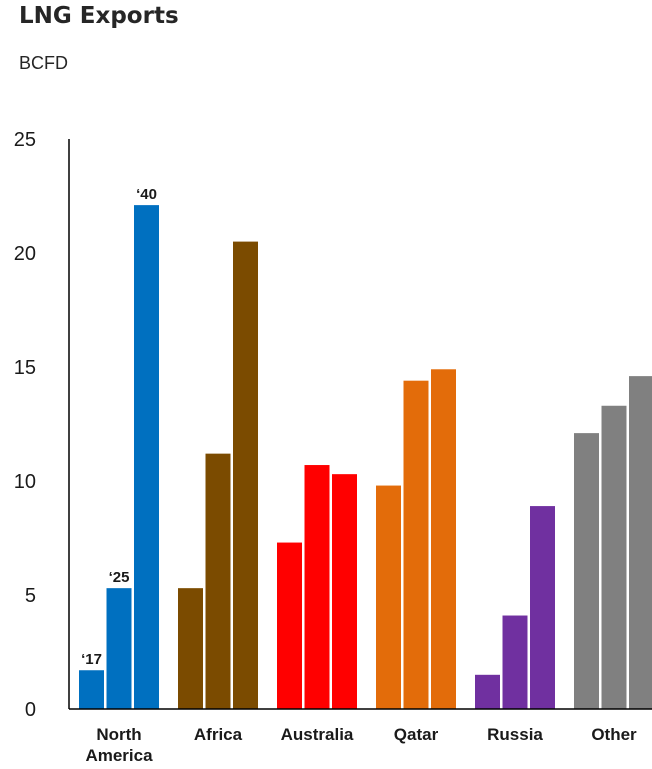  What do you see at coordinates (25, 368) in the screenshot?
I see `y-tick-label: 15` at bounding box center [25, 368].